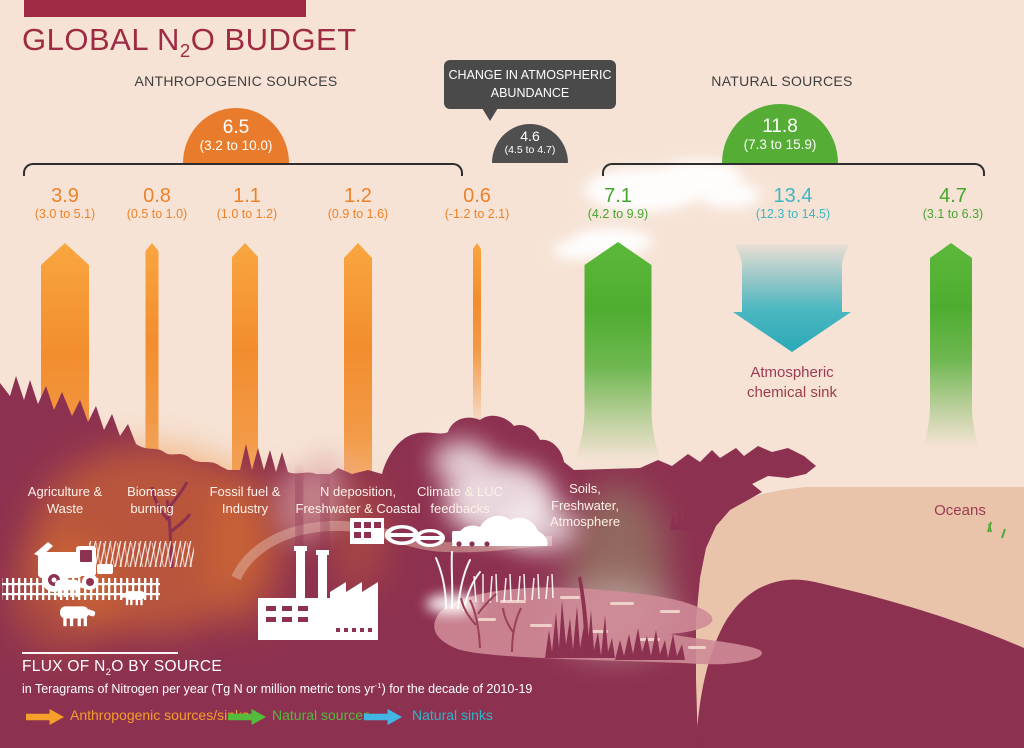  Describe the element at coordinates (793, 214) in the screenshot. I see `value-range: (12.3 to 14.5)` at that location.